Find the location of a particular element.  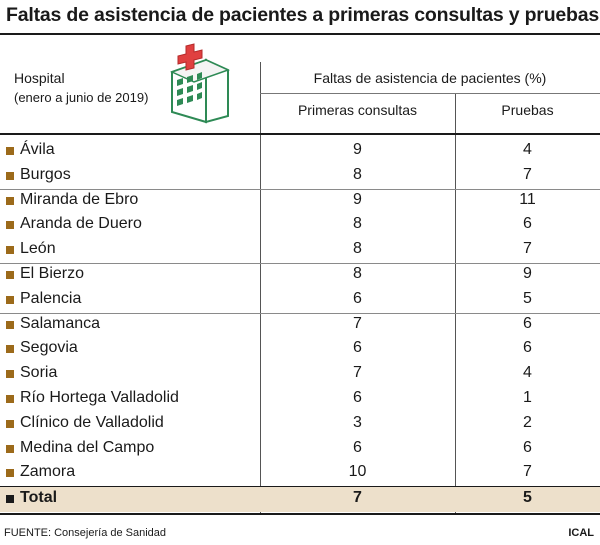

hospital-period-note: (enero a junio de 2019) is located at coordinates (81, 97).